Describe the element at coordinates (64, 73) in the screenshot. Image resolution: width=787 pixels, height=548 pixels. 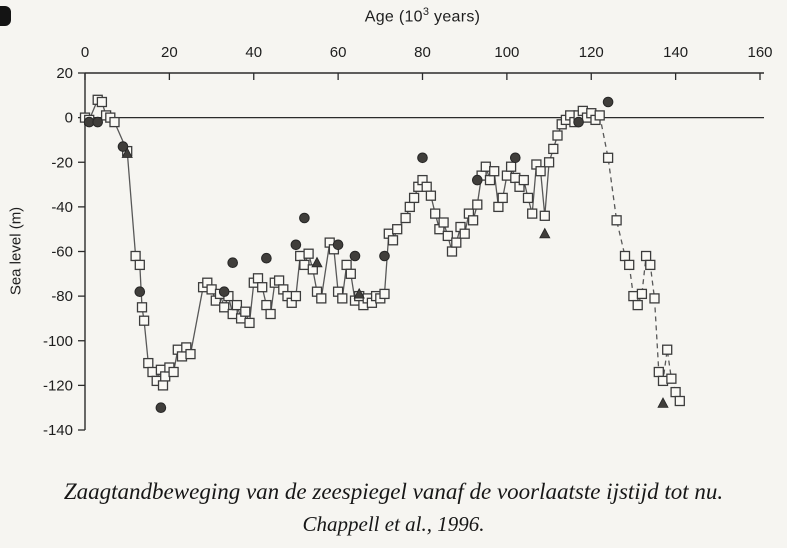
I see `y-tick-label: 20` at that location.